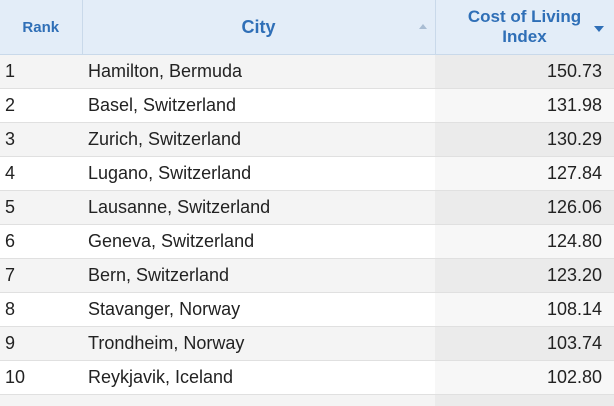 The height and width of the screenshot is (406, 614). I want to click on index-cell: 131.98, so click(524, 105).